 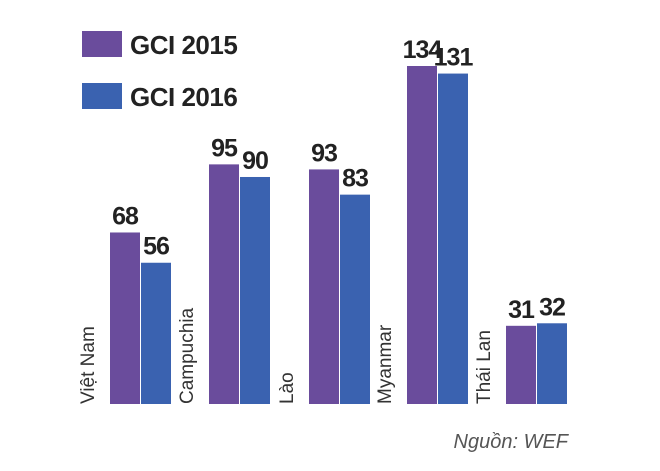 What do you see at coordinates (521, 310) in the screenshot?
I see `value-label-4-0: 31` at bounding box center [521, 310].